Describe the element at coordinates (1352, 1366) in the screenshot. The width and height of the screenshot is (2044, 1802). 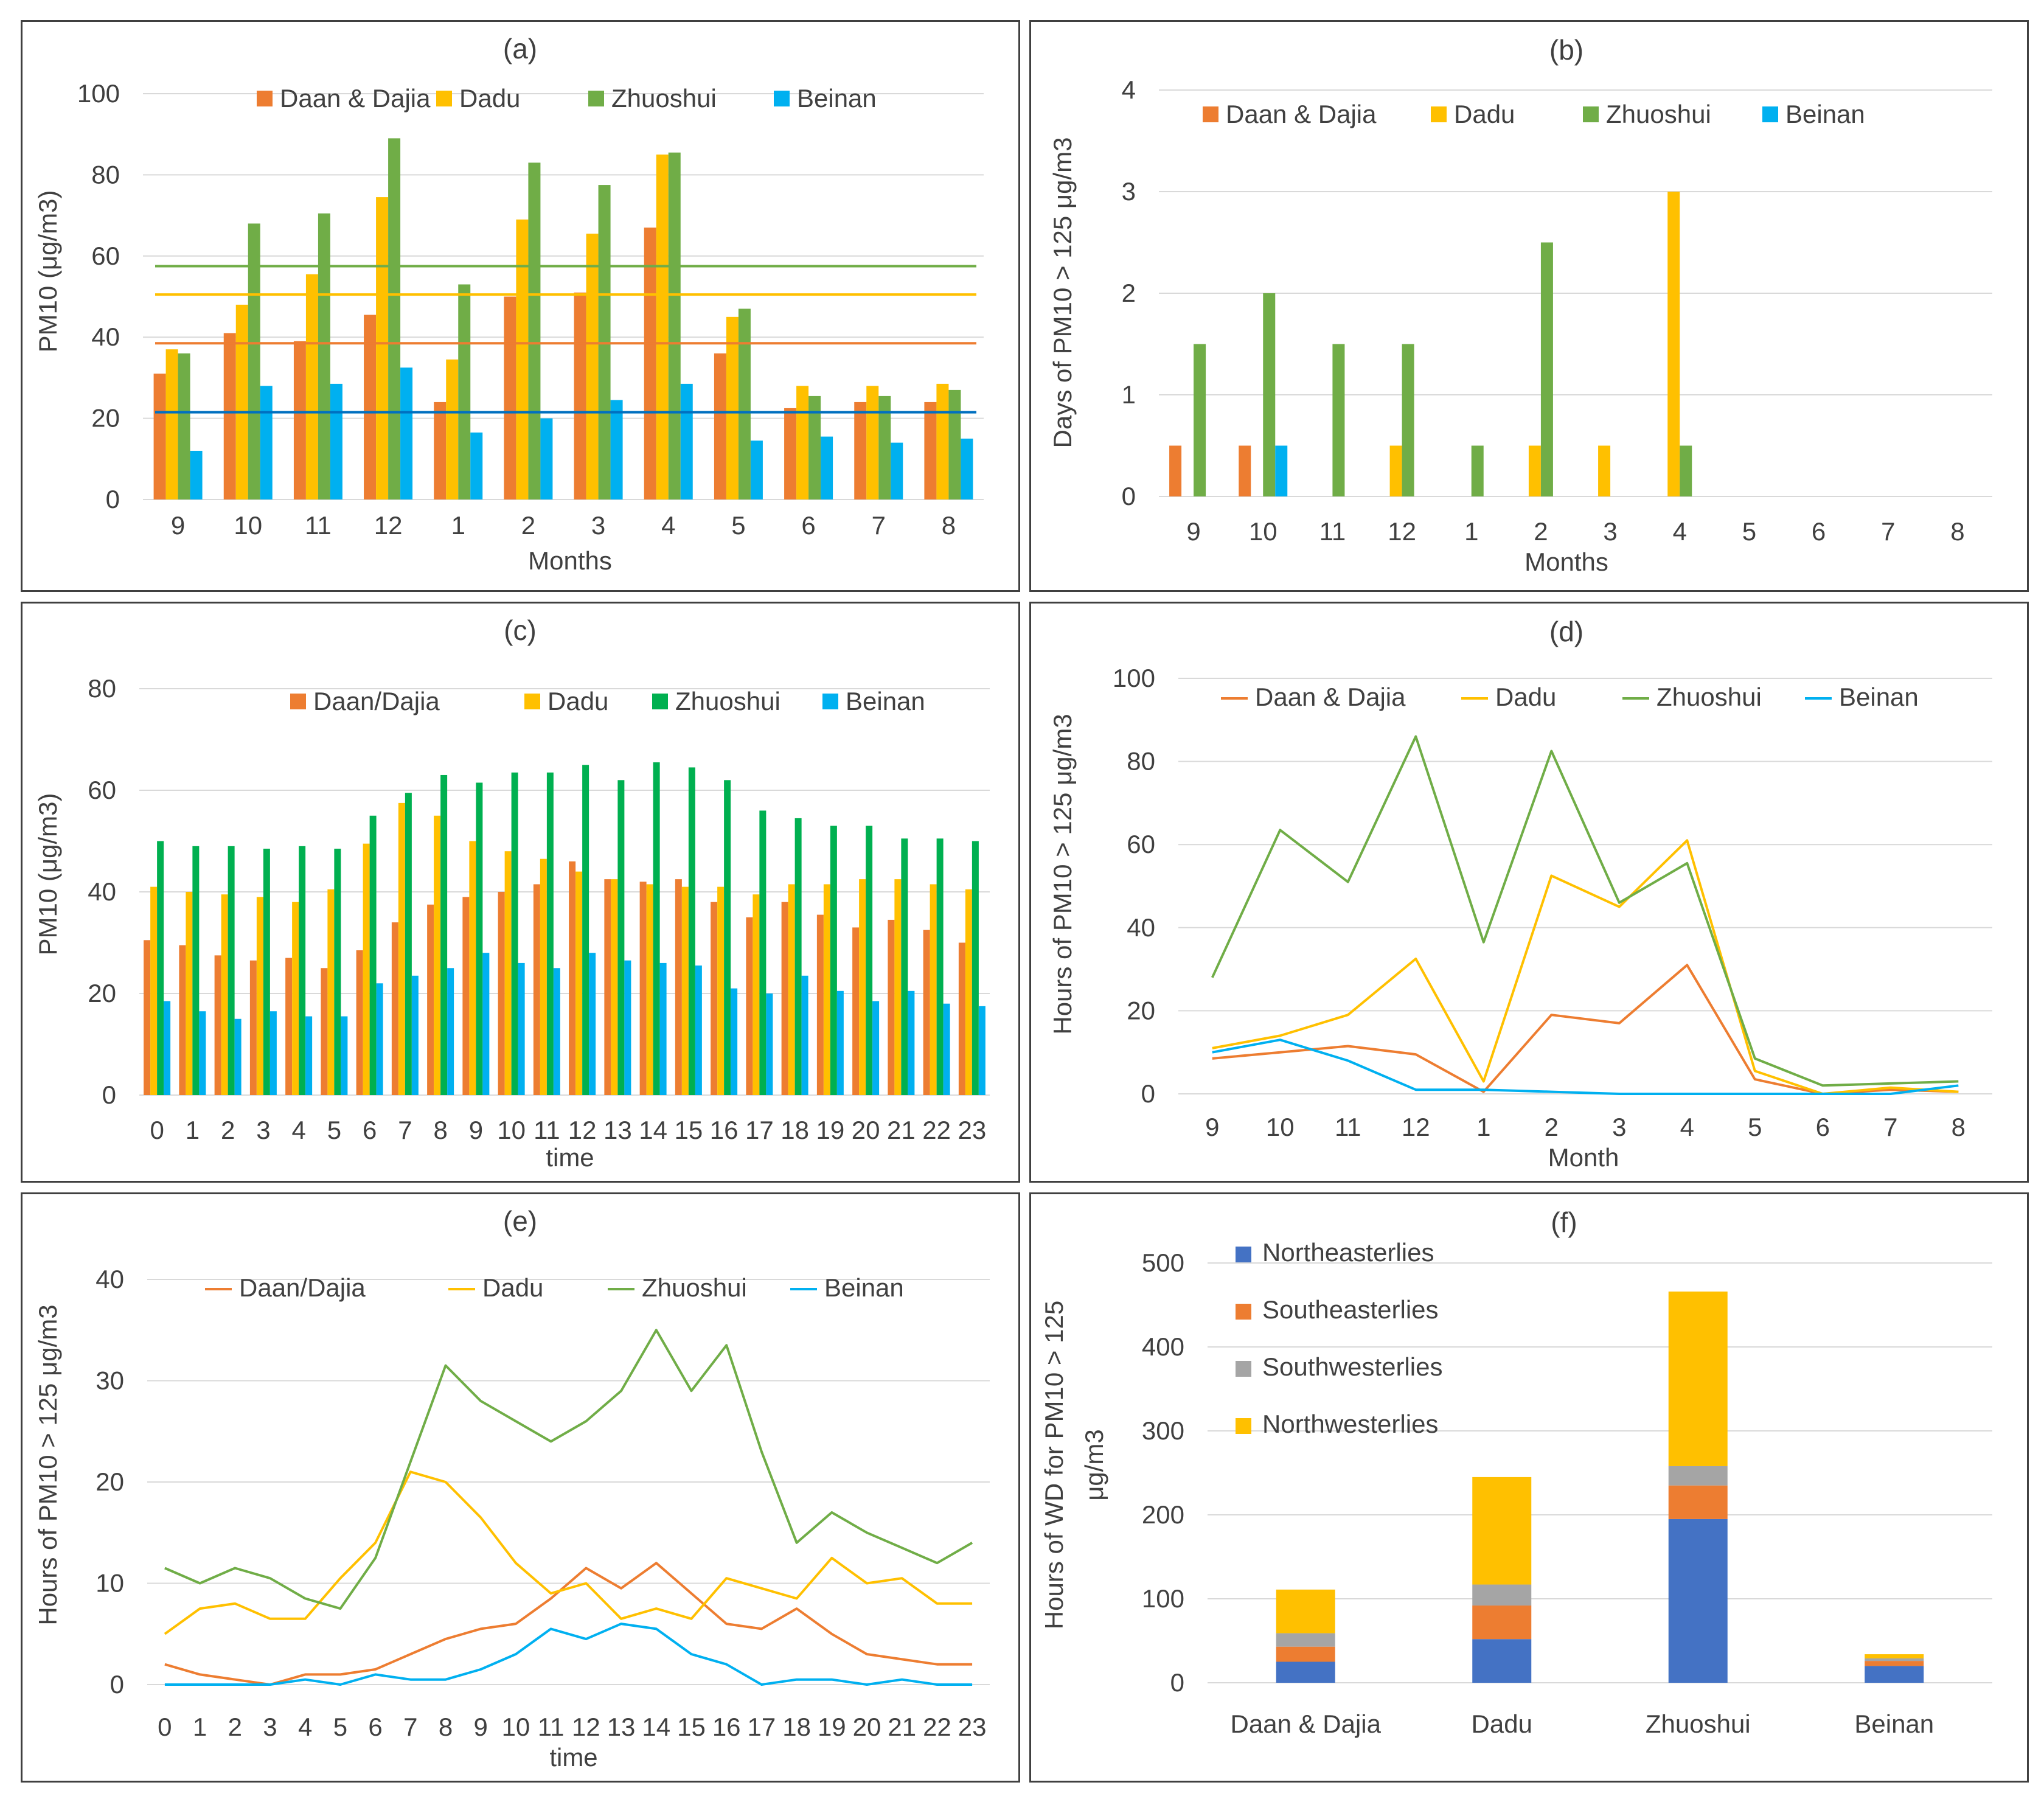
I see `legend-label: Southwesterlies` at that location.